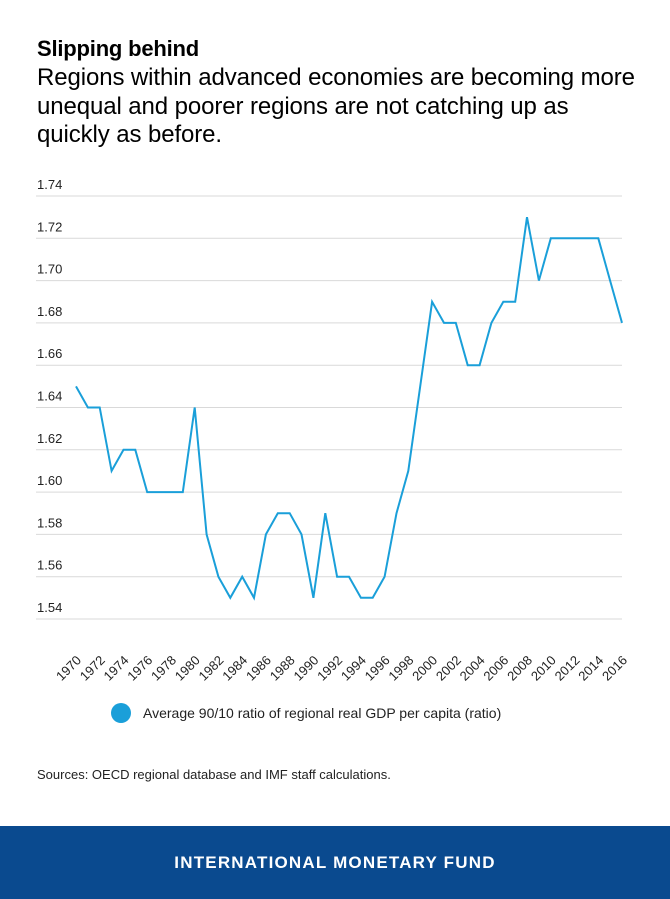  What do you see at coordinates (49, 226) in the screenshot?
I see `y-tick-label: 1.72` at bounding box center [49, 226].